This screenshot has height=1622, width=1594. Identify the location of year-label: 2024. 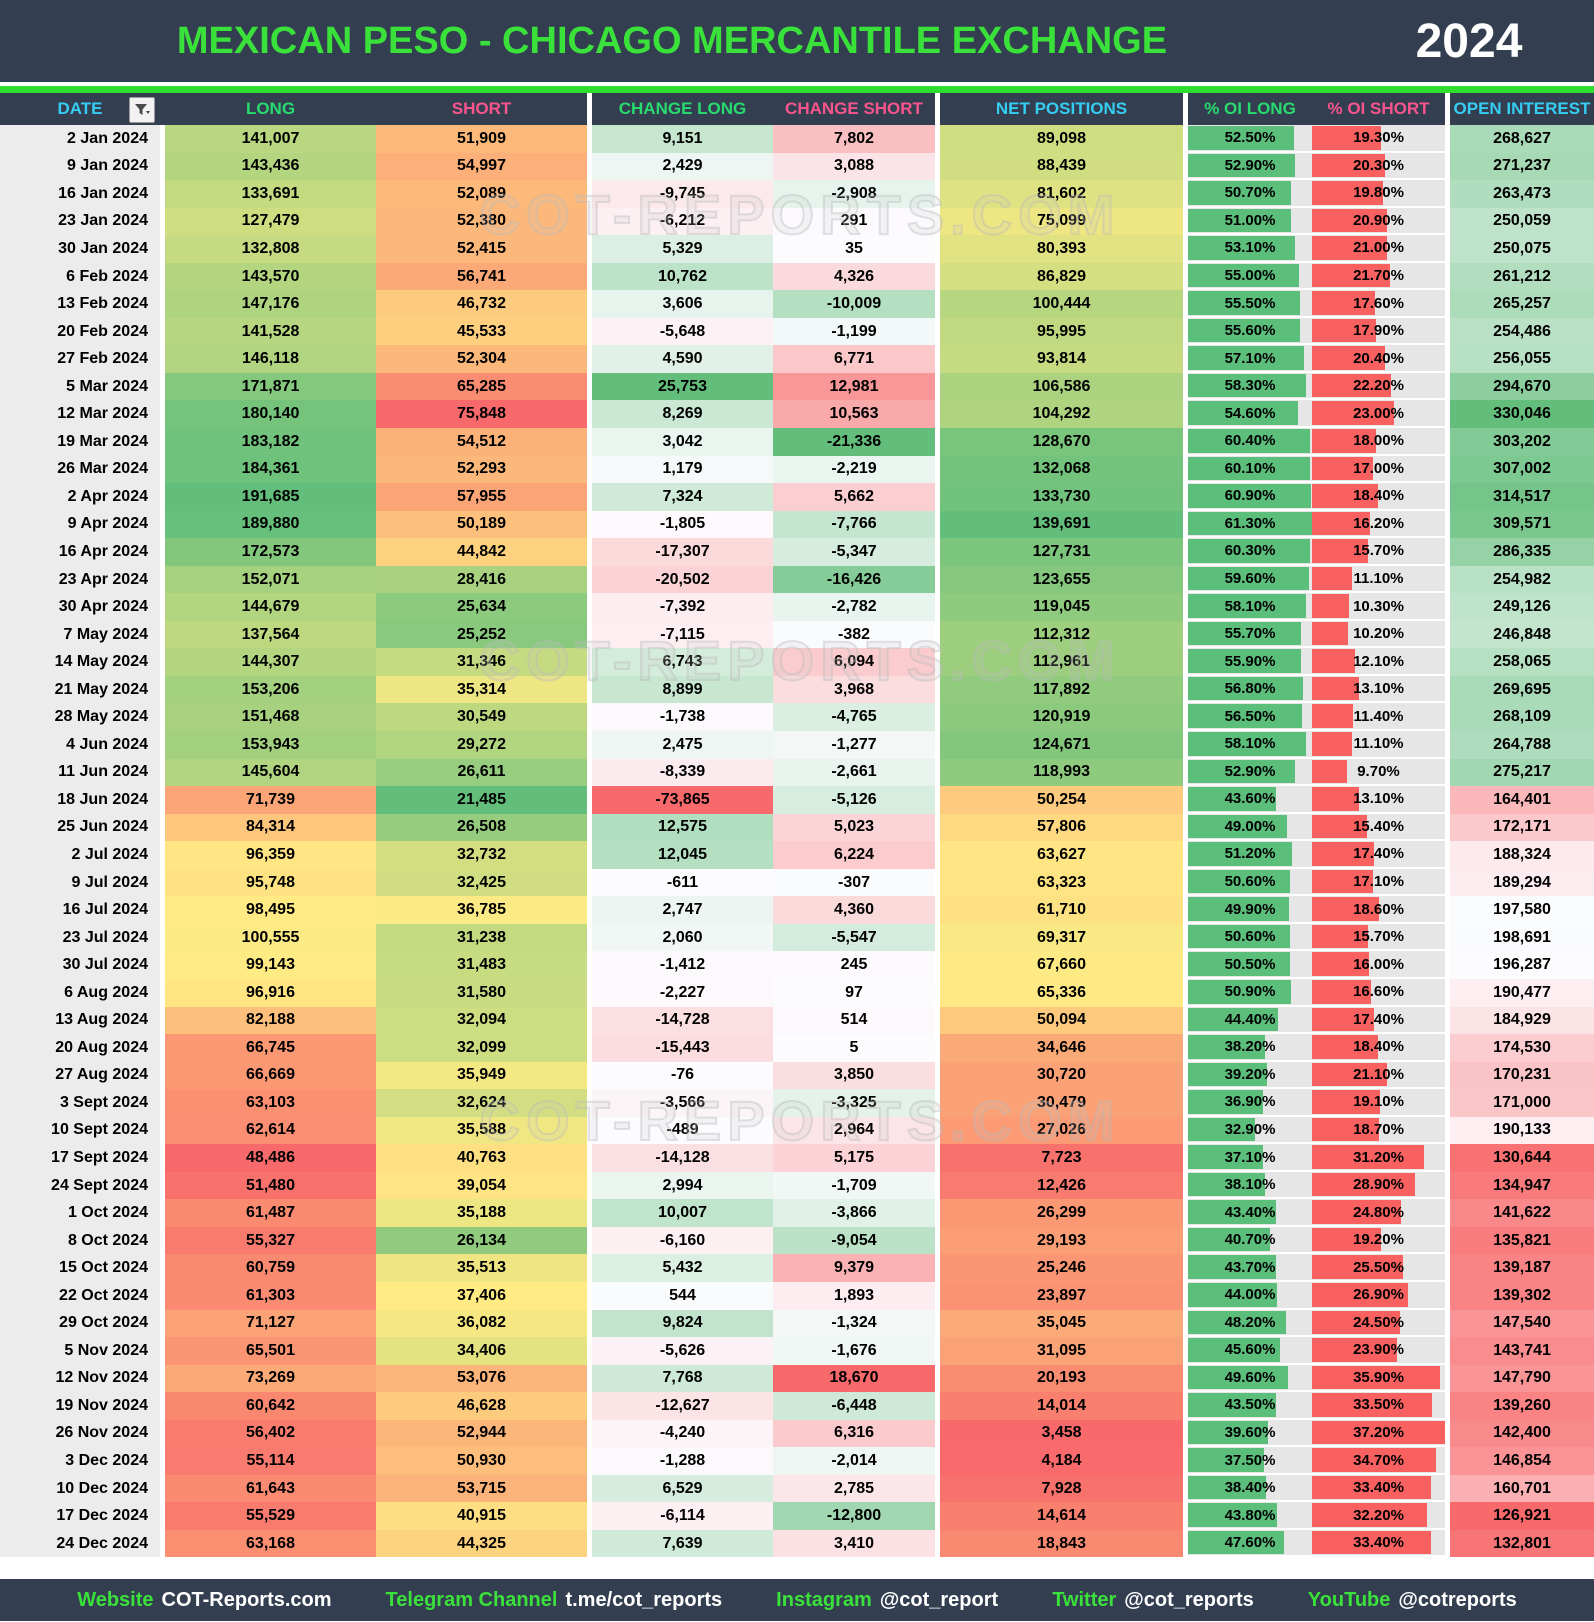
(1469, 41).